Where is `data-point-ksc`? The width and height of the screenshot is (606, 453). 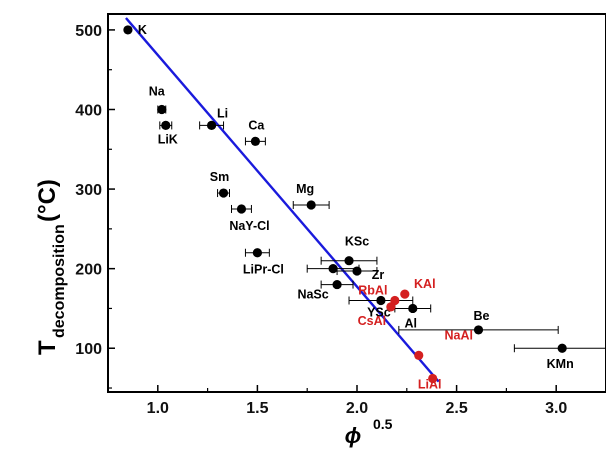
data-point-ksc is located at coordinates (349, 261).